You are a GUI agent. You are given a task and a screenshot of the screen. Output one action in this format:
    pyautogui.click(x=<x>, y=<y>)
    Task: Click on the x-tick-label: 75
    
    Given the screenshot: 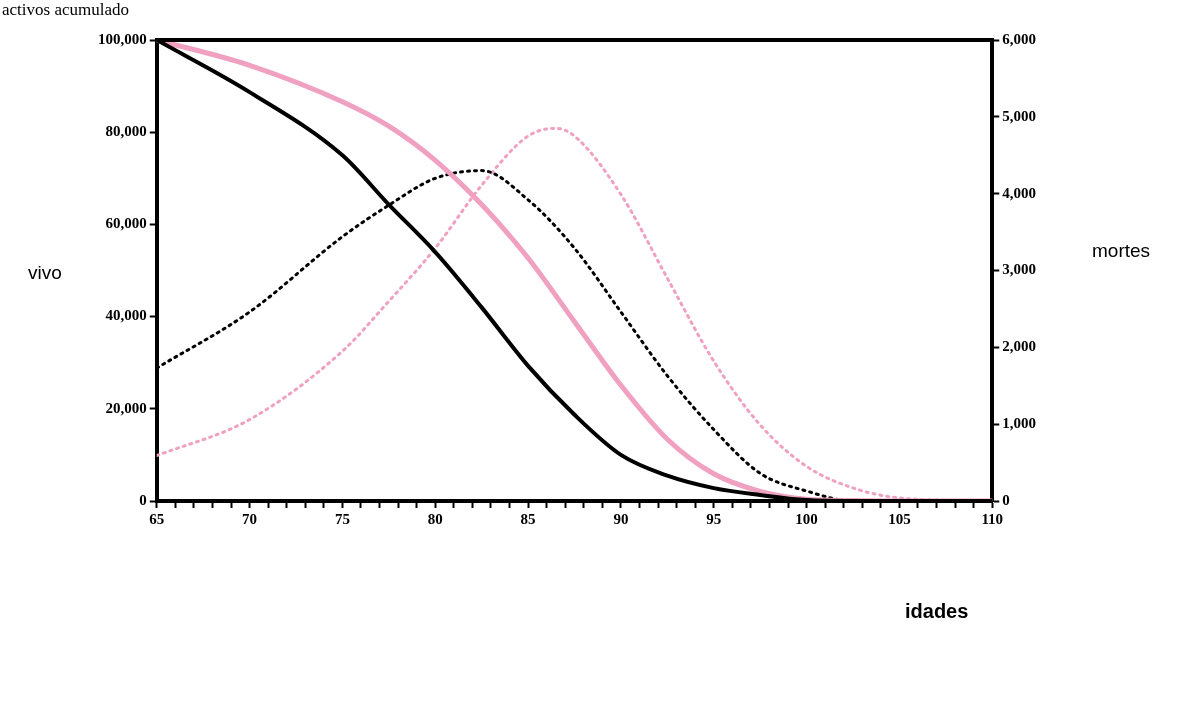 What is the action you would take?
    pyautogui.click(x=342, y=518)
    